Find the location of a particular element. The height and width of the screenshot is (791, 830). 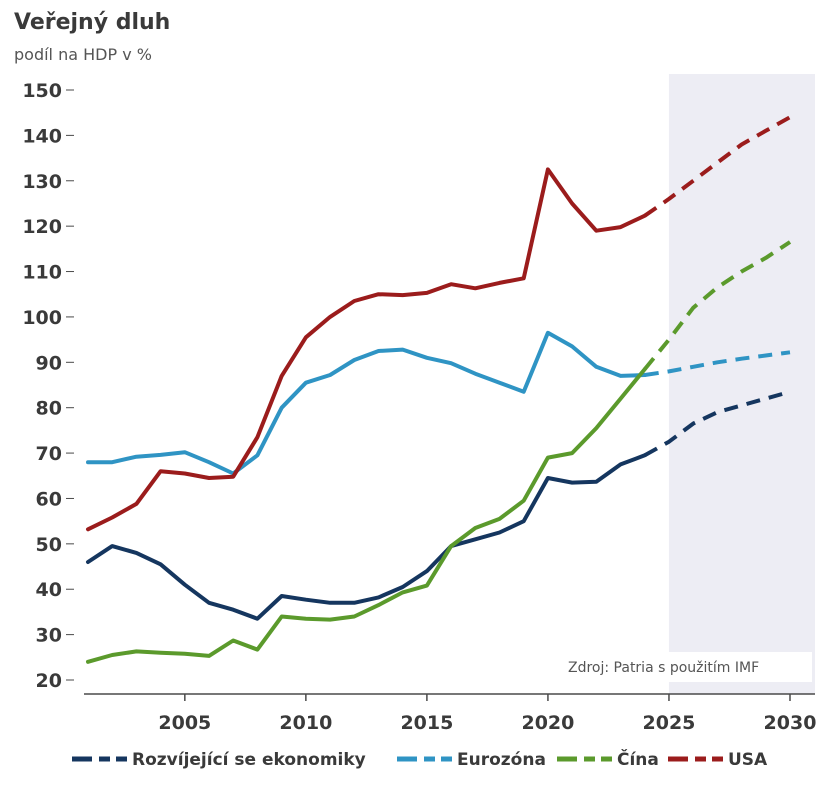

y-tick-label: 110 is located at coordinates (42, 273).